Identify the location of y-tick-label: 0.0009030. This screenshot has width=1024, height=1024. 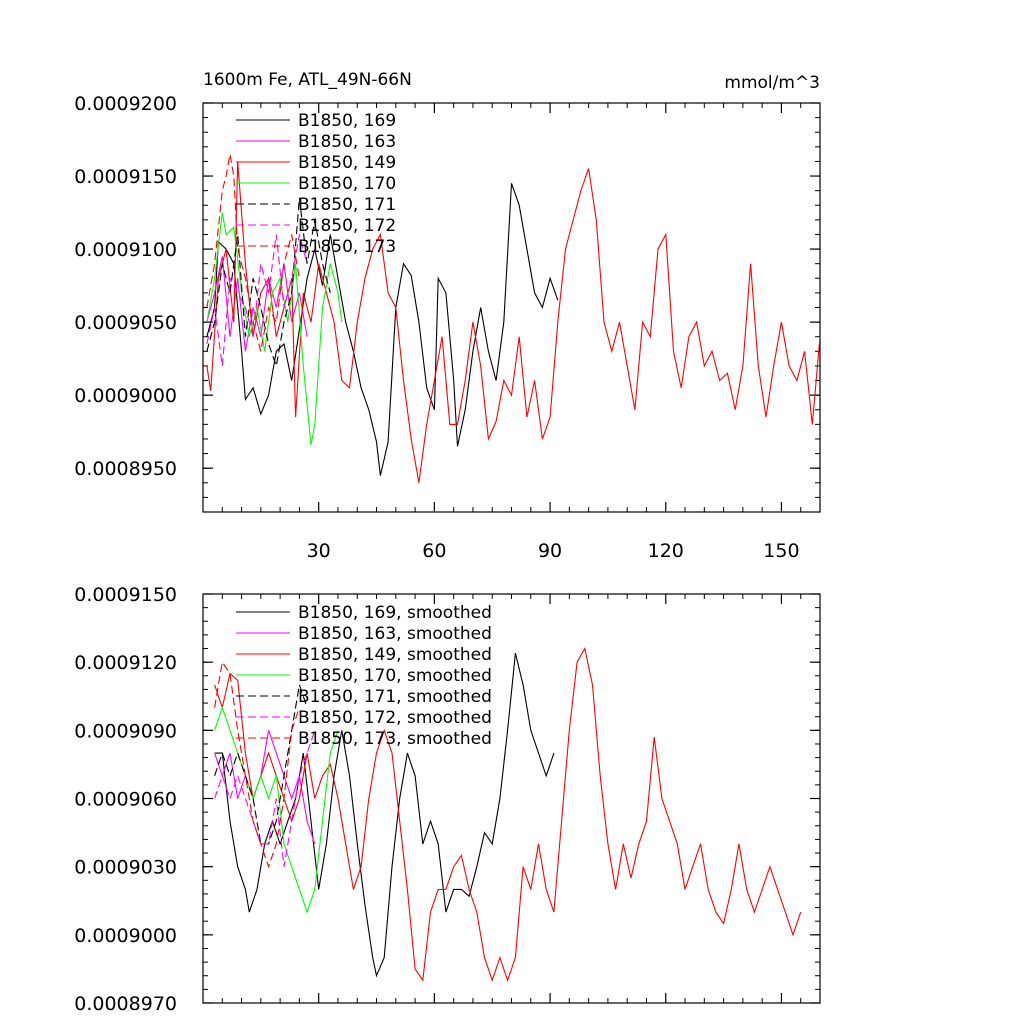
(125, 868).